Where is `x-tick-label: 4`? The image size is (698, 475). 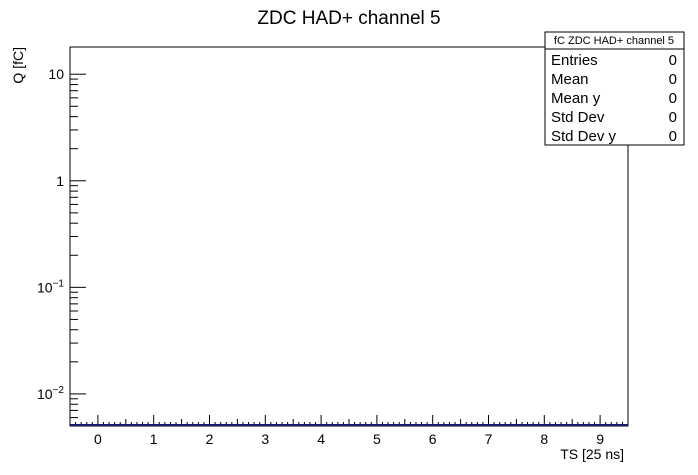 x-tick-label: 4 is located at coordinates (321, 439).